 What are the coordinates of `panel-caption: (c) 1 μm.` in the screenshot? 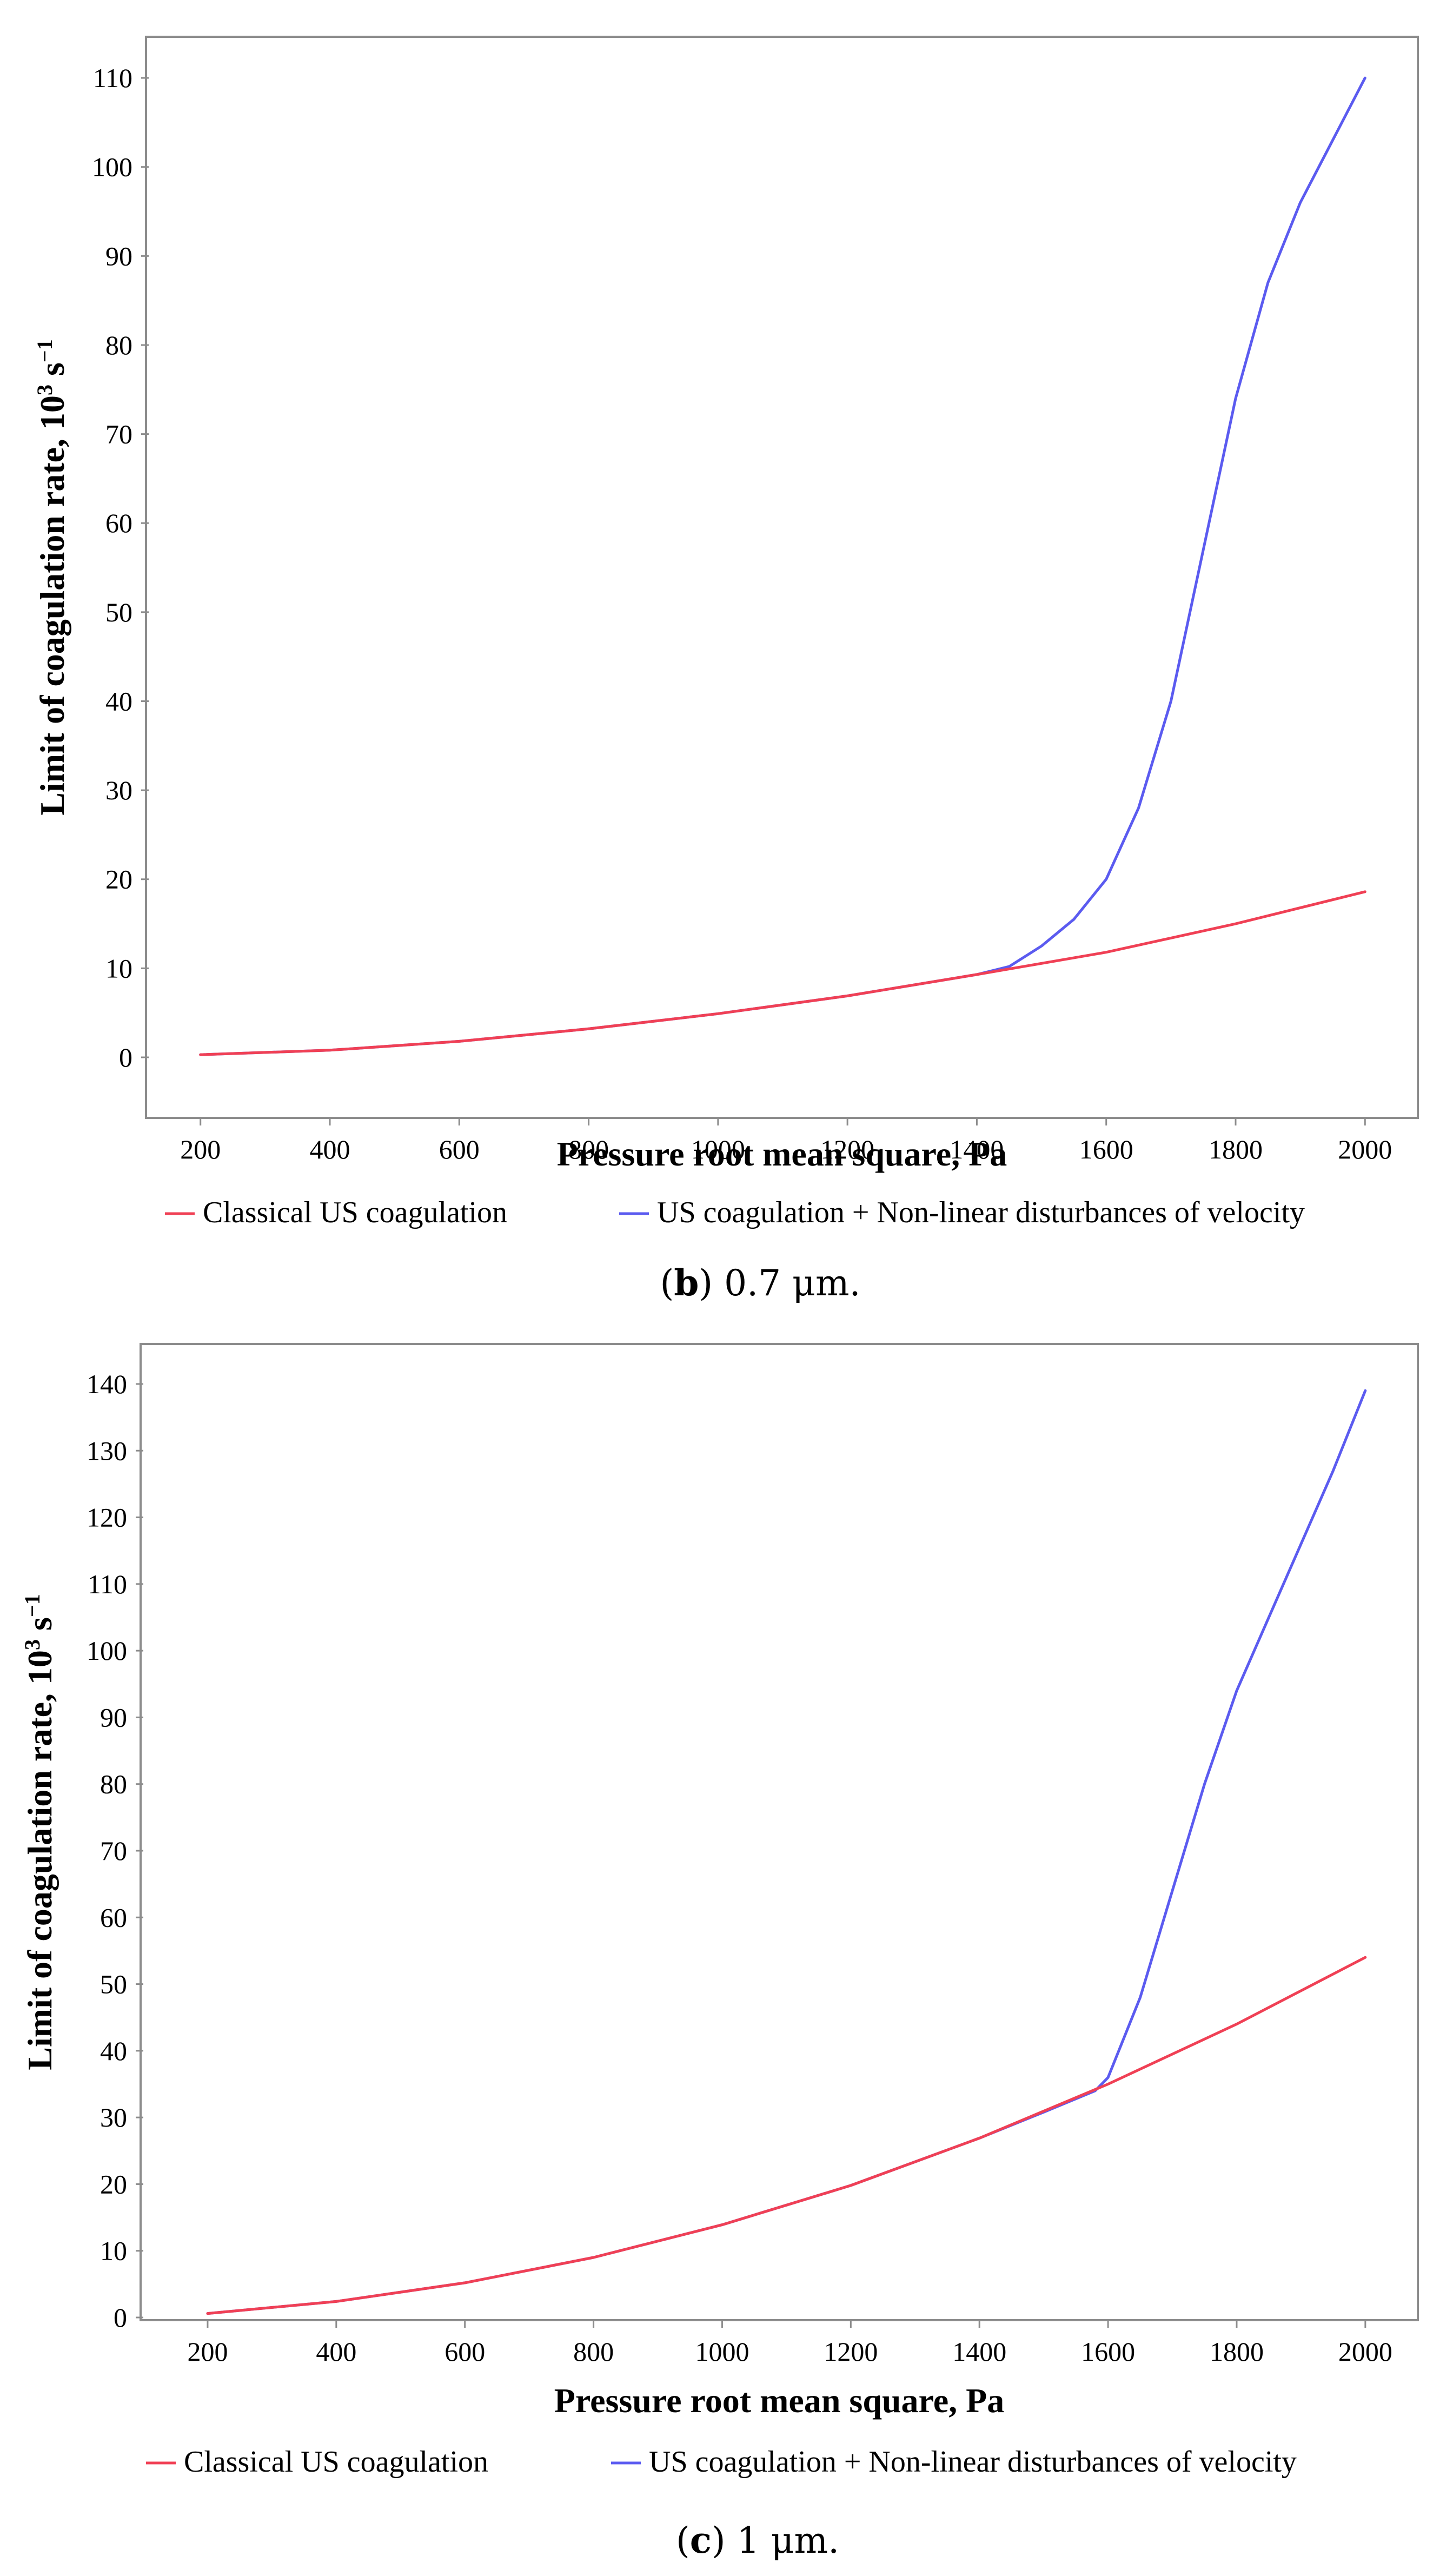 It's located at (757, 2540).